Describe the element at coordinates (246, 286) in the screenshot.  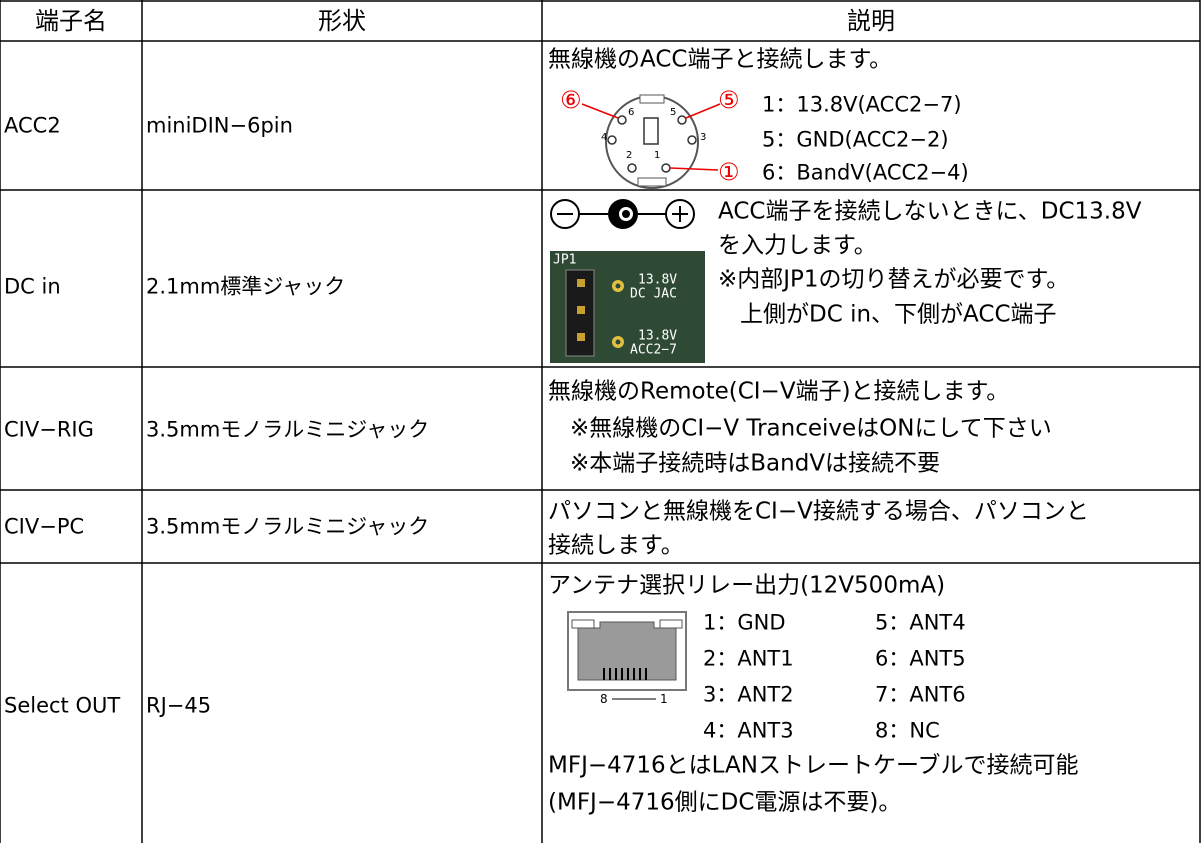
I see `shape-name: 2.1mm標準ジャック` at that location.